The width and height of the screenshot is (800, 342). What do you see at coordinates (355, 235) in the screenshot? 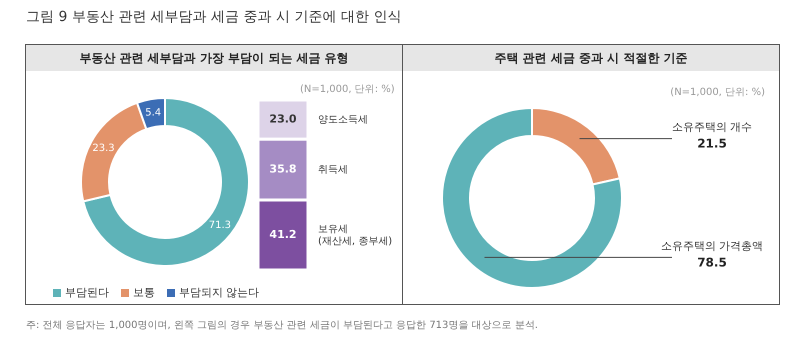
I see `series-label: 보유세 (재산세, 종부세)` at bounding box center [355, 235].